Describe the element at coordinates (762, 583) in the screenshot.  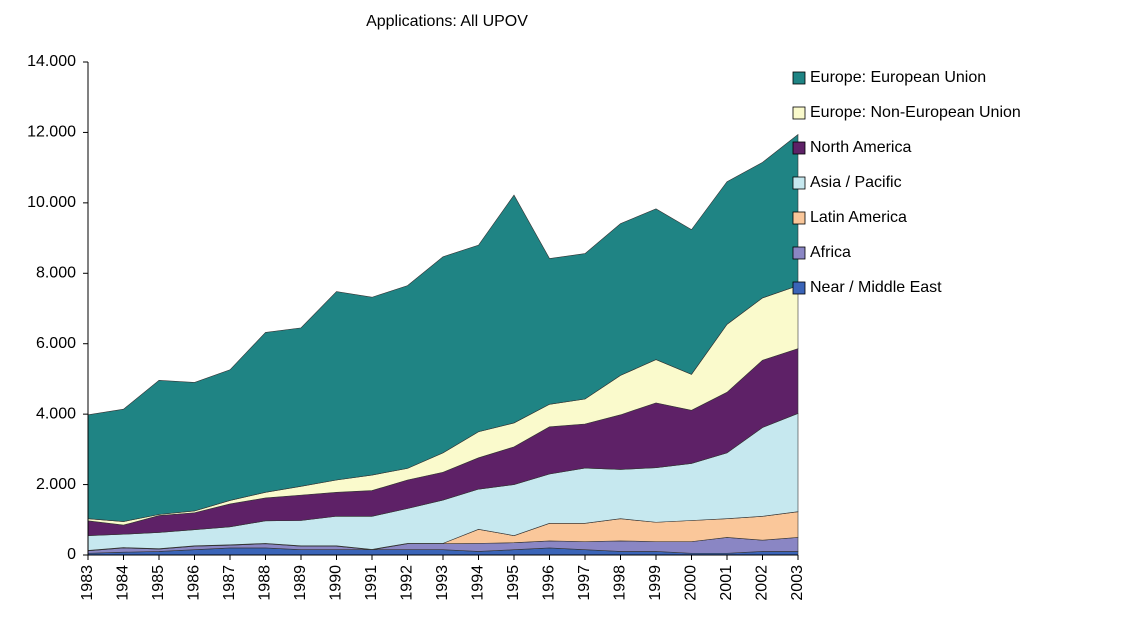
I see `x-tick-label: 2002` at that location.